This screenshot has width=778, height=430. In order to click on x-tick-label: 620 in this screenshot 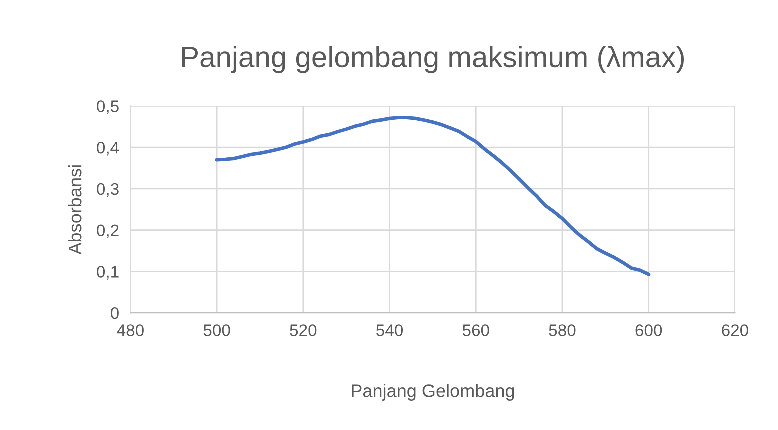, I will do `click(735, 330)`.